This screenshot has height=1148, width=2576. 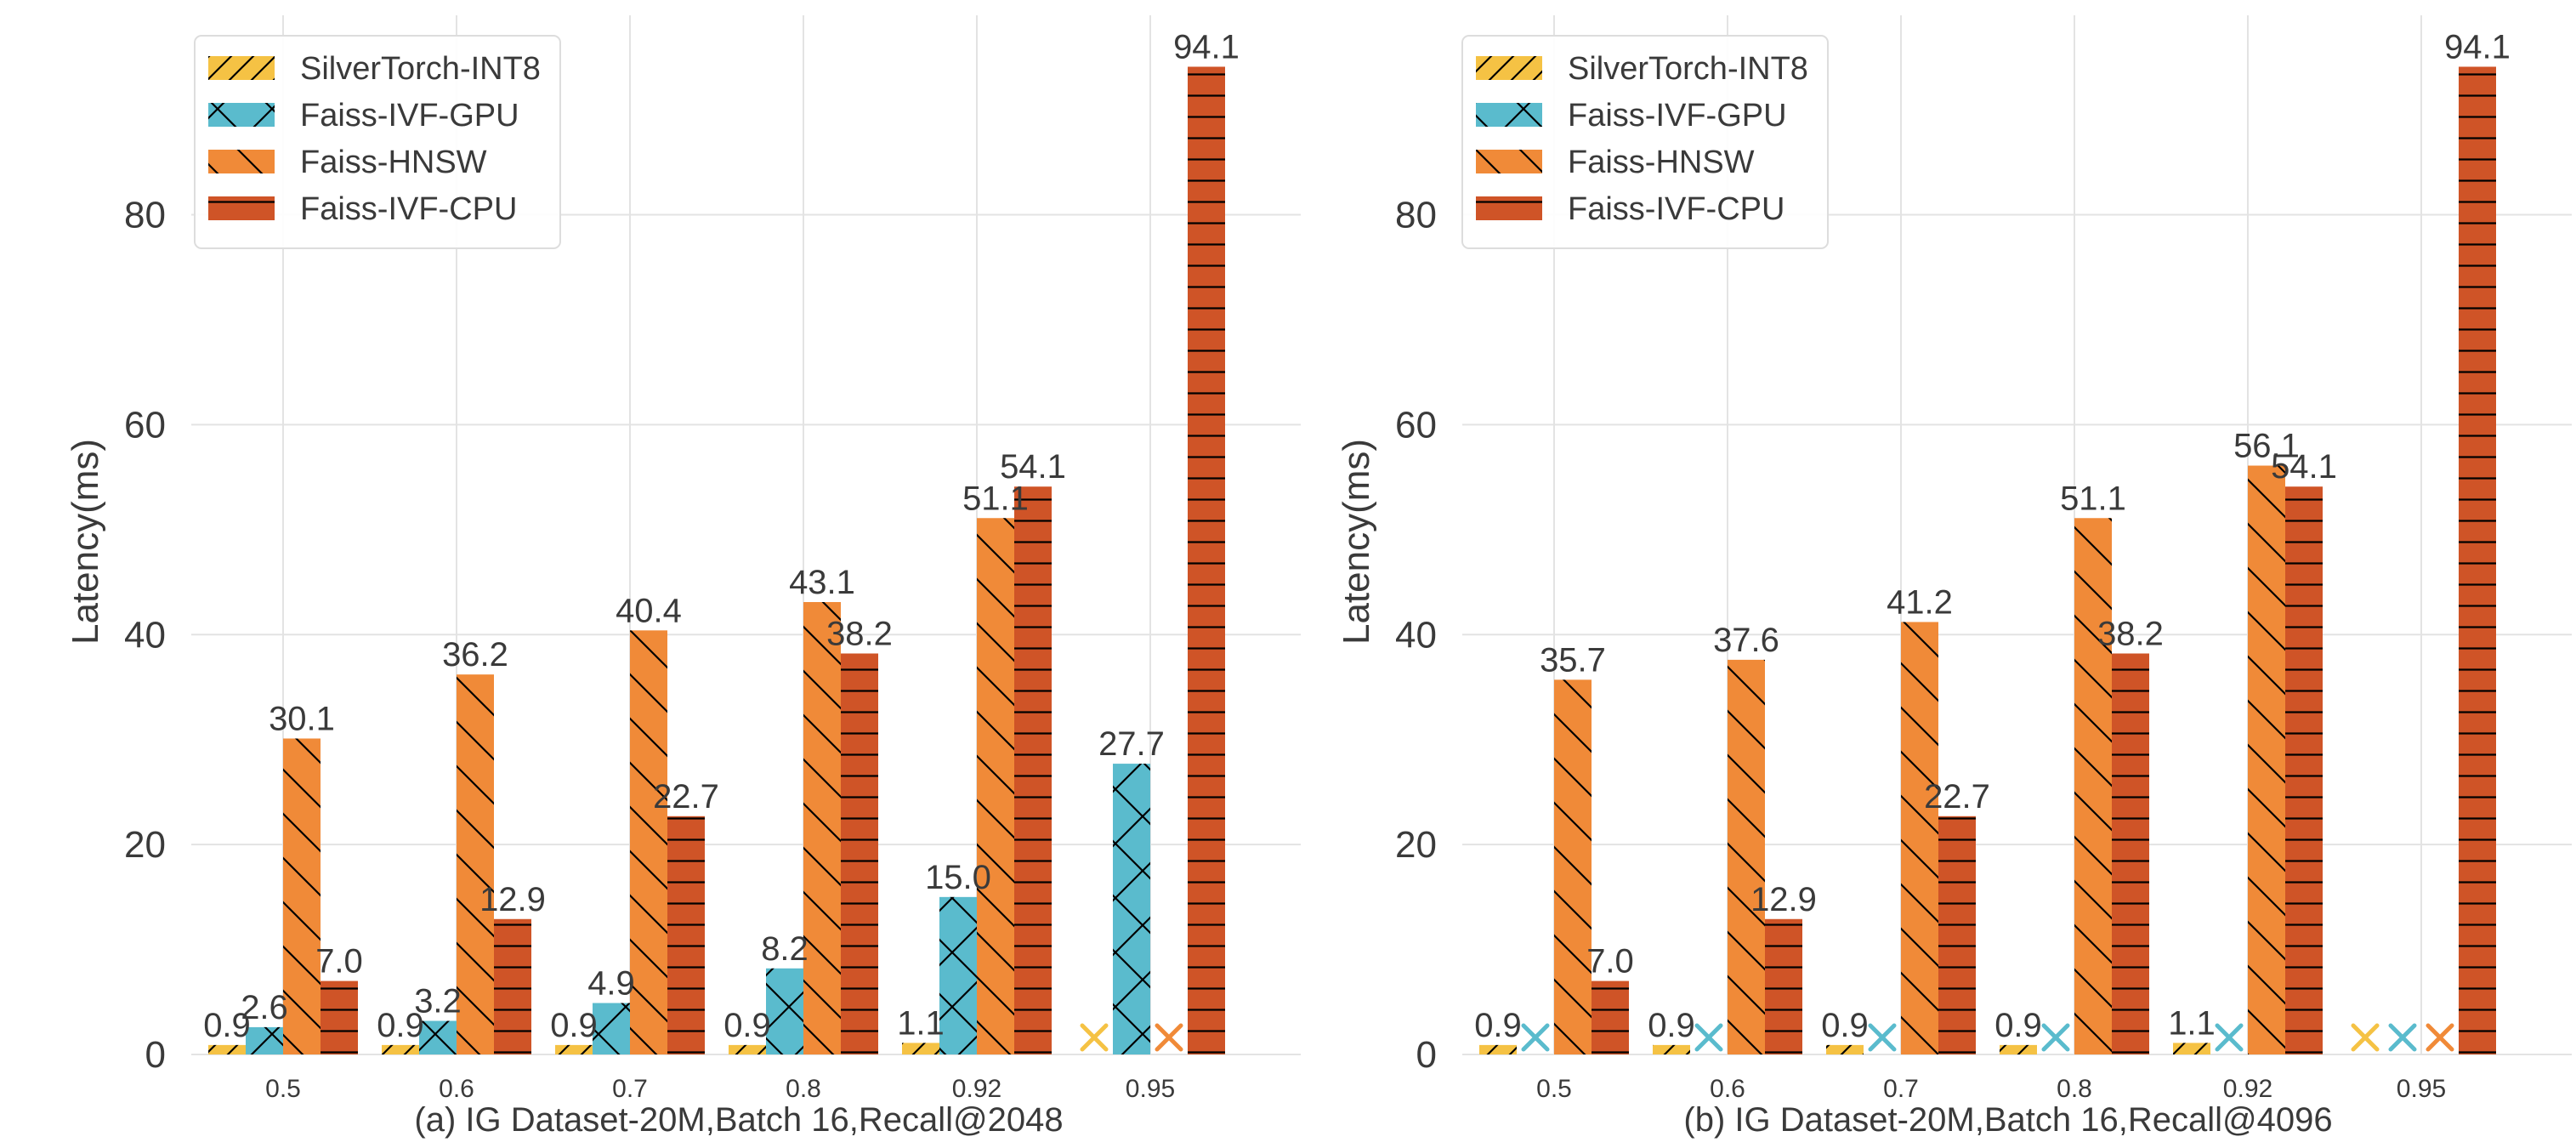 I want to click on x-tick-label: 0.5, so click(x=1554, y=1089).